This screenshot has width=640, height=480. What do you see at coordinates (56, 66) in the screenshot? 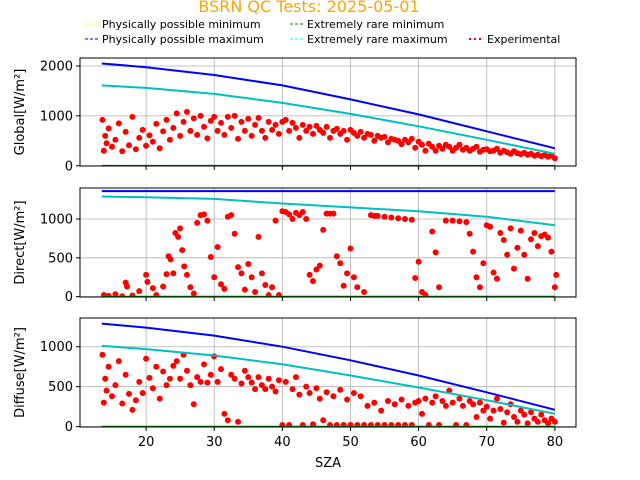
I see `y-tick-label: 2000` at bounding box center [56, 66].